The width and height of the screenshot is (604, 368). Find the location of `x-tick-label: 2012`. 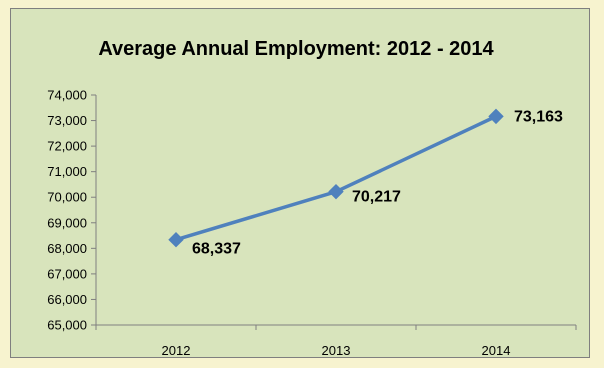

x-tick-label: 2012 is located at coordinates (176, 350).